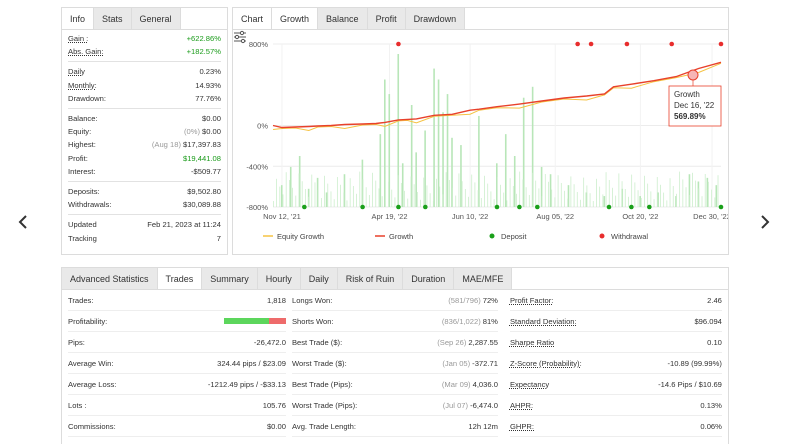  Describe the element at coordinates (319, 278) in the screenshot. I see `tab-daily: Daily` at that location.